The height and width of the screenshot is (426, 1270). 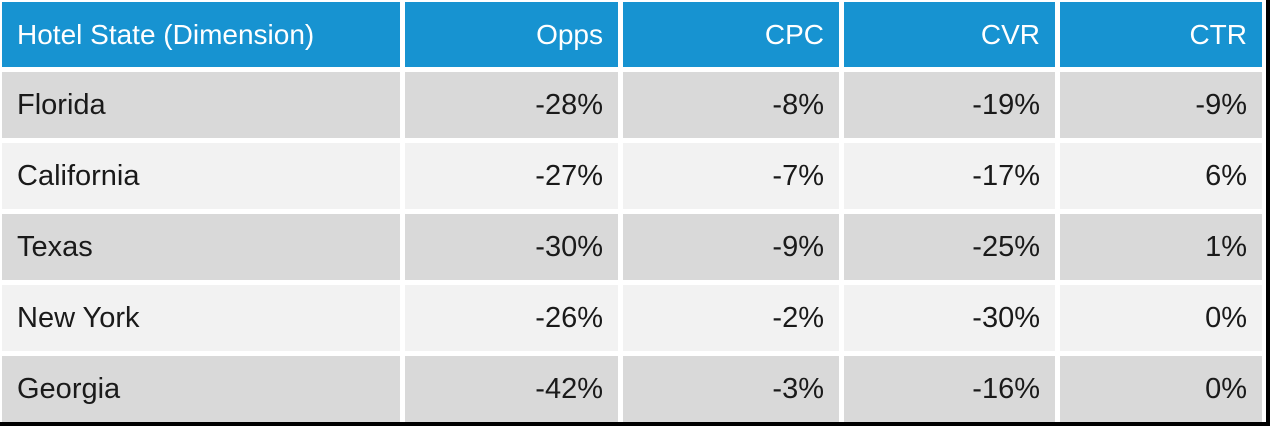 I want to click on column-header-cvr: CVR, so click(x=949, y=34).